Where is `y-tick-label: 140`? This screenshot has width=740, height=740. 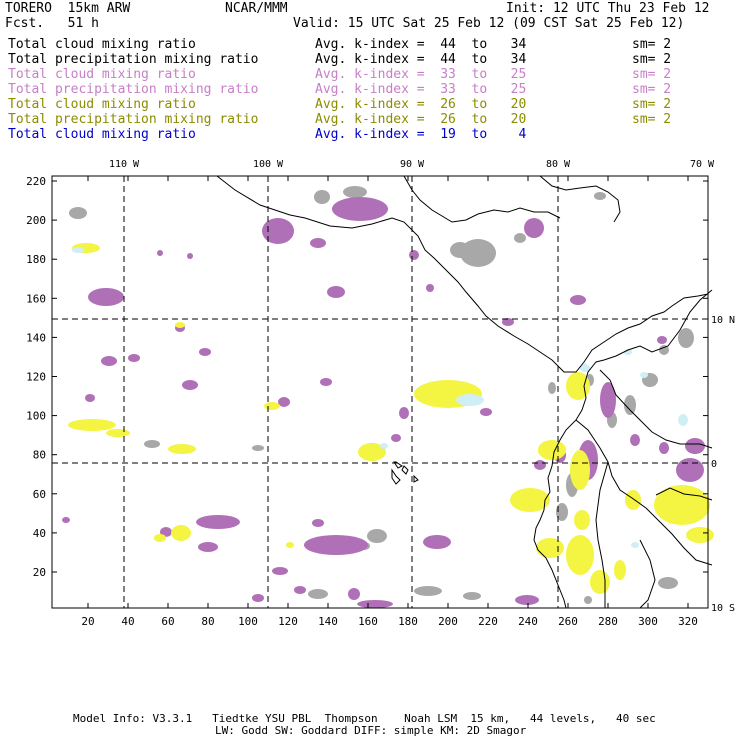 y-tick-label: 140 is located at coordinates (36, 337).